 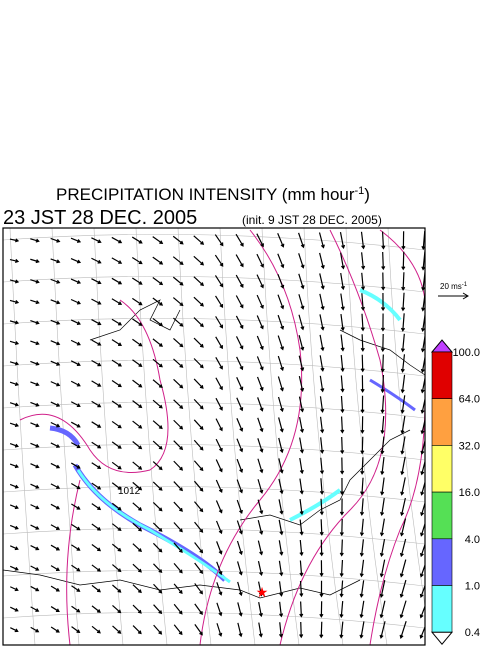 I want to click on meridian, so click(x=194, y=436).